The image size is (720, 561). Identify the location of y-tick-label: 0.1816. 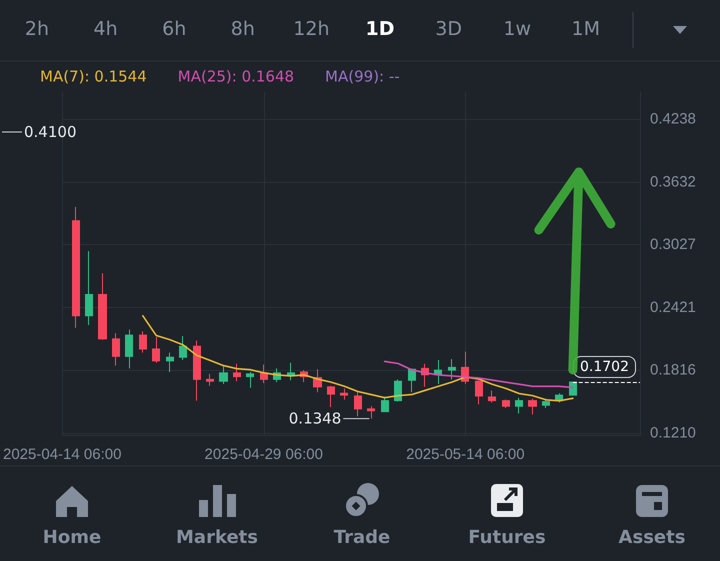
(673, 370).